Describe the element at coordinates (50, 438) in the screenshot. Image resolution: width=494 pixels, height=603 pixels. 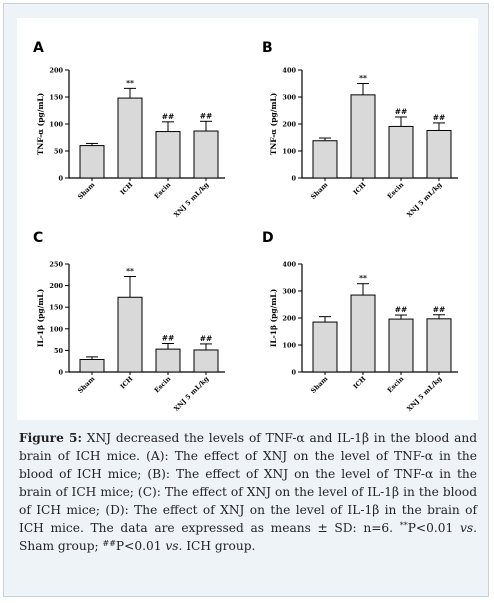
I see `caption-label: Figure 5:` at that location.